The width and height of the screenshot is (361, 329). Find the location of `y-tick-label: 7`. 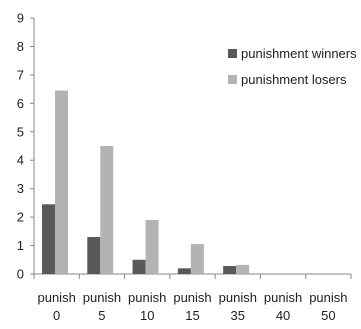

y-tick-label: 7 is located at coordinates (20, 74).